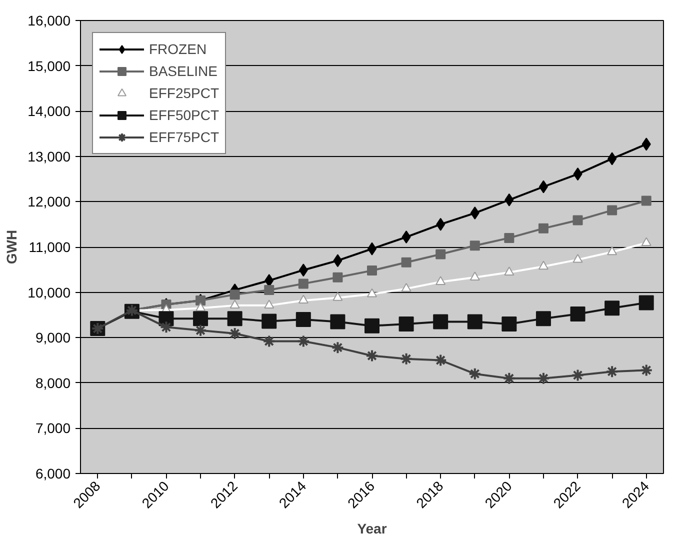  I want to click on y-tick-label: 16,000, so click(49, 20).